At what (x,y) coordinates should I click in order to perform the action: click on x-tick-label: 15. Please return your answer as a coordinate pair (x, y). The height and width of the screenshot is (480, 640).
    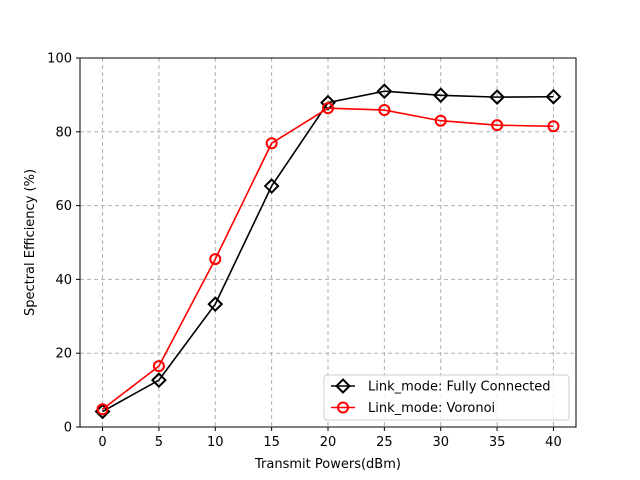
    Looking at the image, I should click on (271, 442).